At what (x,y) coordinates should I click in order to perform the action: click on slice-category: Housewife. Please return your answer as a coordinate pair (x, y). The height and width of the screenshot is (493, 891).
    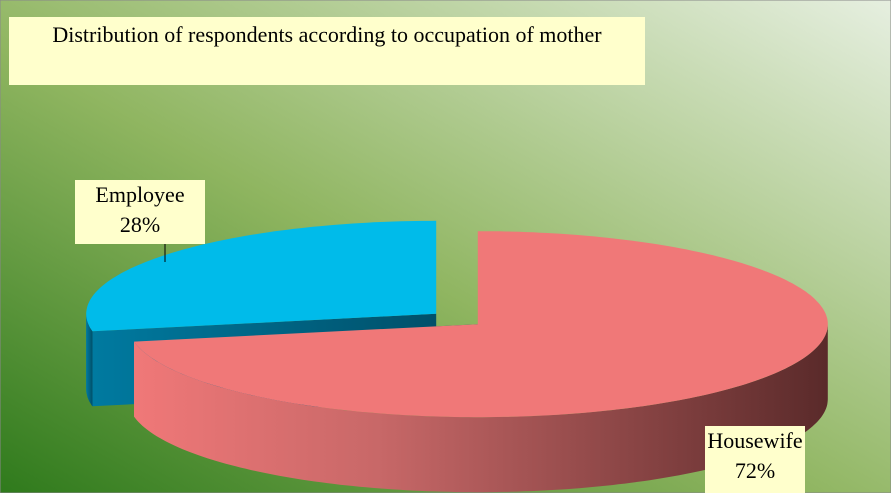
    Looking at the image, I should click on (754, 440).